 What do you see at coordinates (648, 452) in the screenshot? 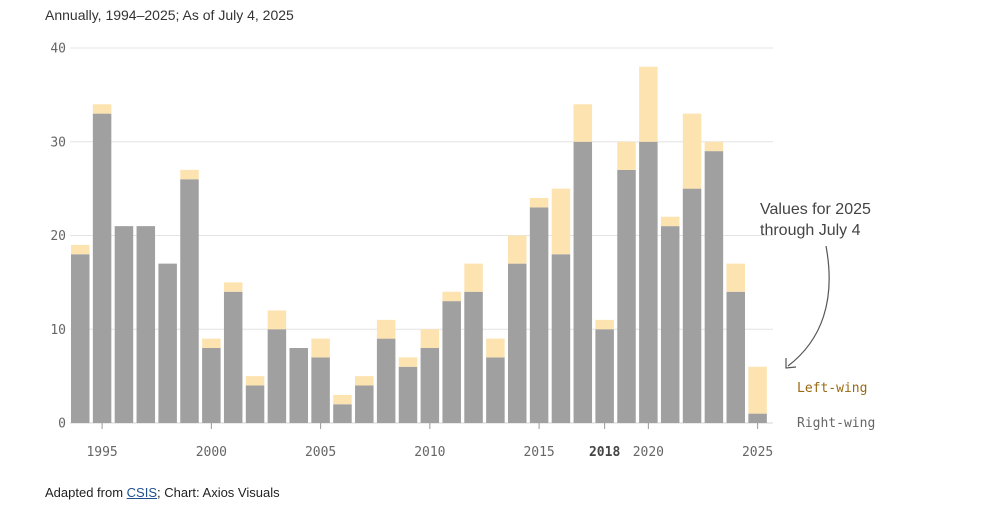
I see `x-tick-label: 2020` at bounding box center [648, 452].